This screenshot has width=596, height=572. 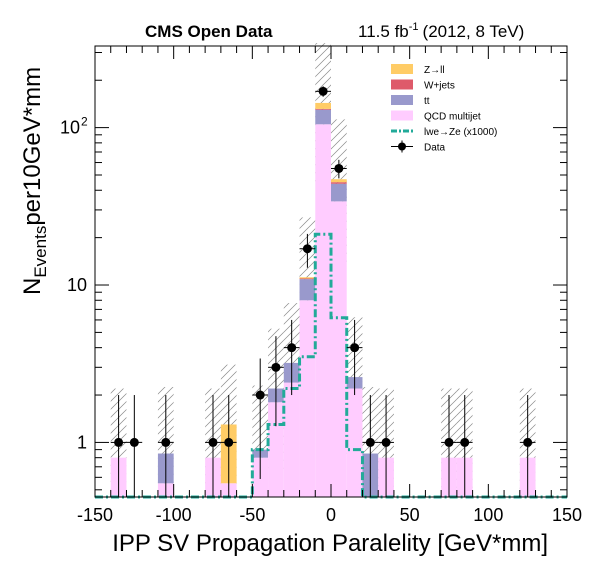 I want to click on lumi-value: 11.5, so click(x=374, y=31).